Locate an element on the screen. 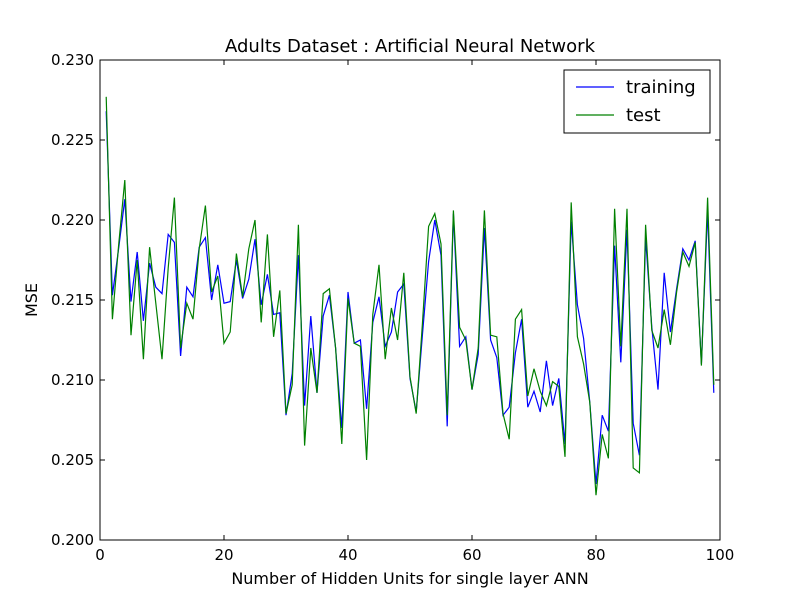  y-tick-label: 0.210 is located at coordinates (72, 380).